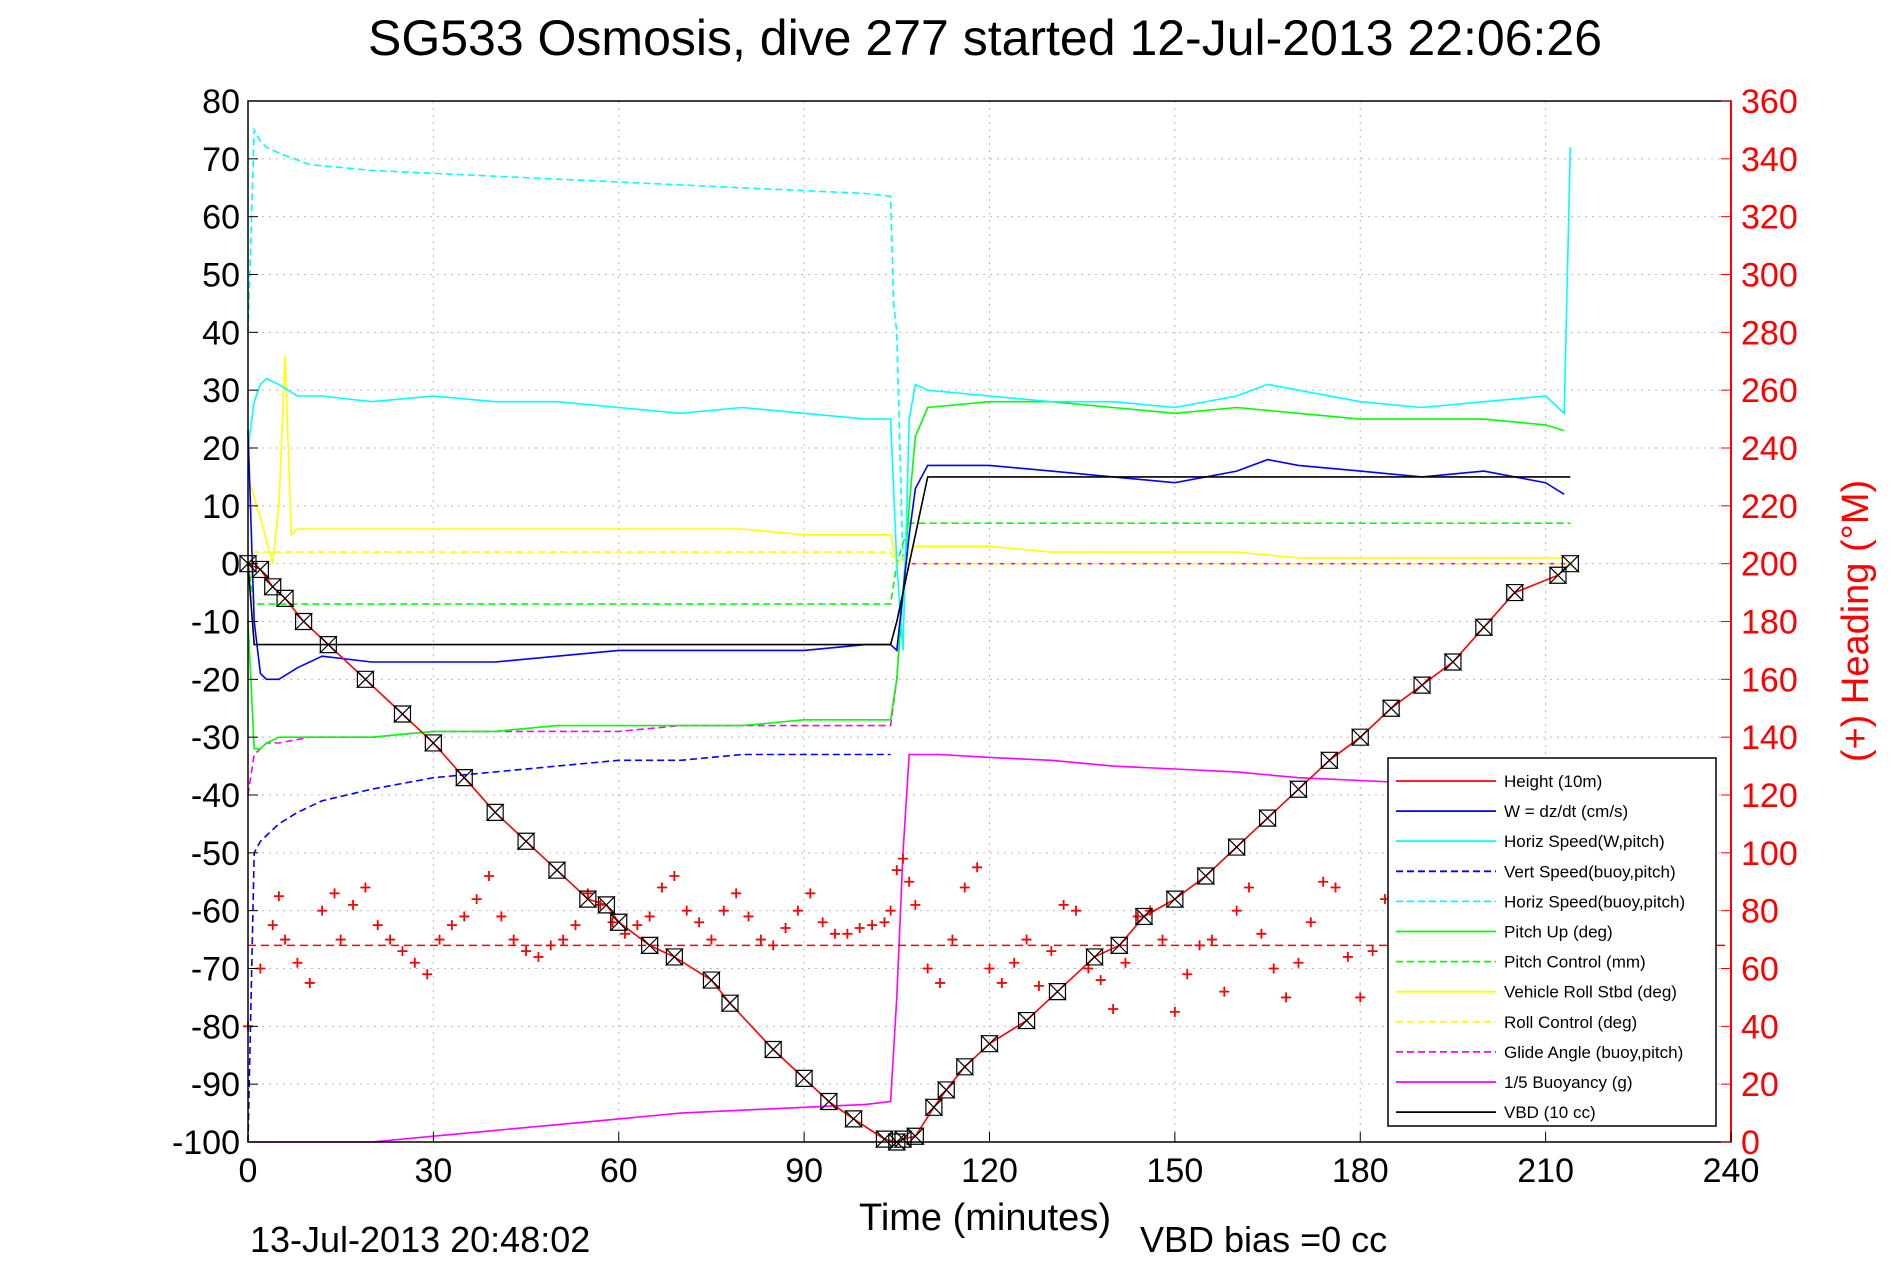 This screenshot has height=1262, width=1891. I want to click on x-tick-label: 150, so click(1175, 1171).